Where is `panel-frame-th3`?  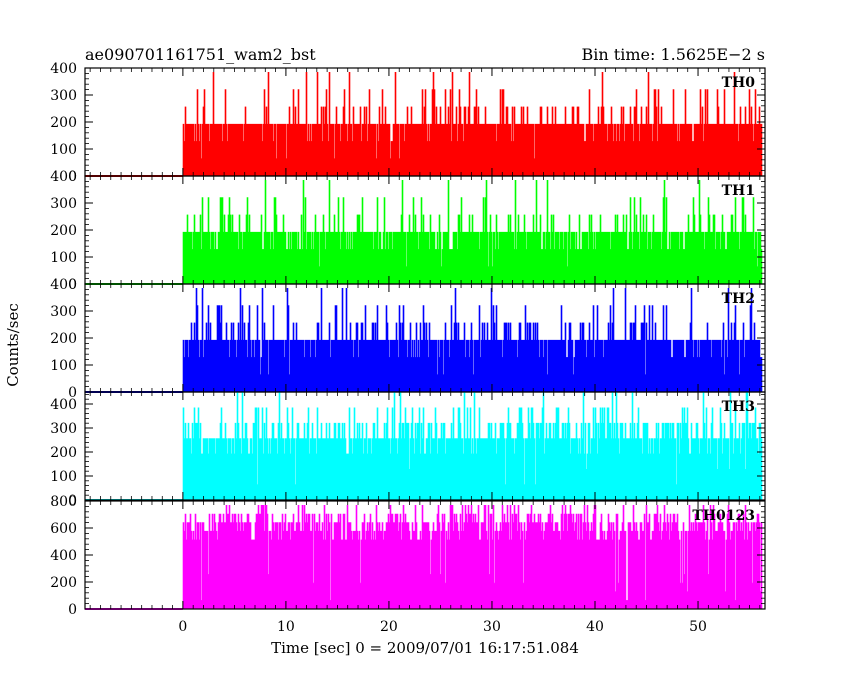 panel-frame-th3 is located at coordinates (425, 446).